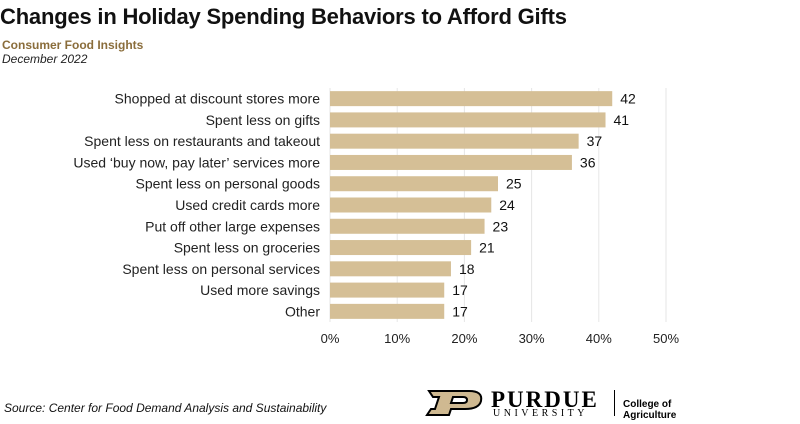  I want to click on category-label: Spent less on restaurants and takeout, so click(202, 141).